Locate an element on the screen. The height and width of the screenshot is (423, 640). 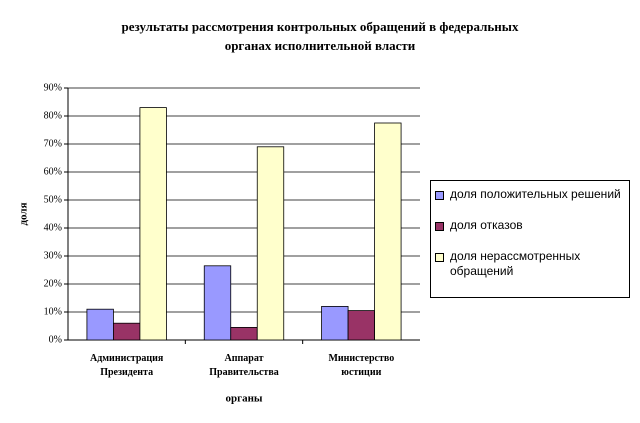
legend-label: доля нерассмотренных обращений is located at coordinates (515, 263).